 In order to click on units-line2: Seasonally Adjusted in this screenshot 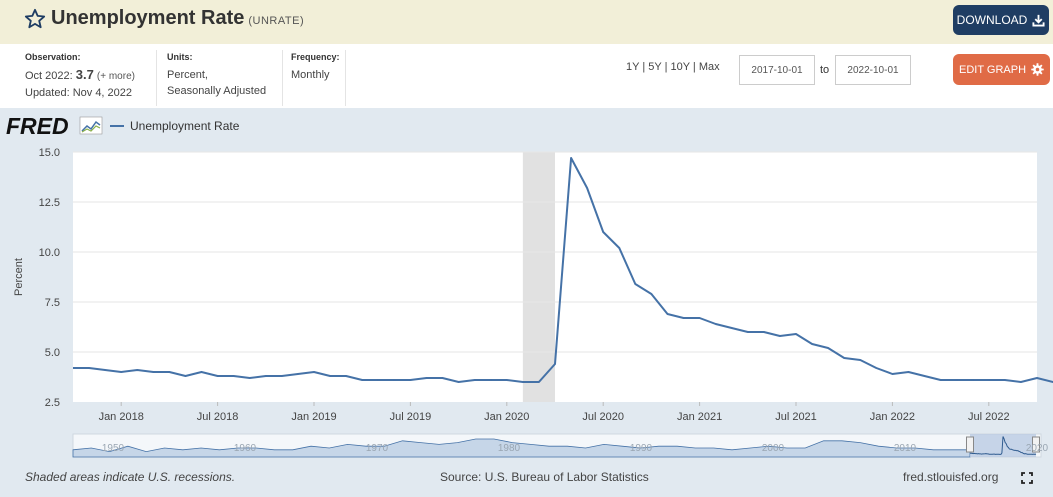, I will do `click(217, 91)`.